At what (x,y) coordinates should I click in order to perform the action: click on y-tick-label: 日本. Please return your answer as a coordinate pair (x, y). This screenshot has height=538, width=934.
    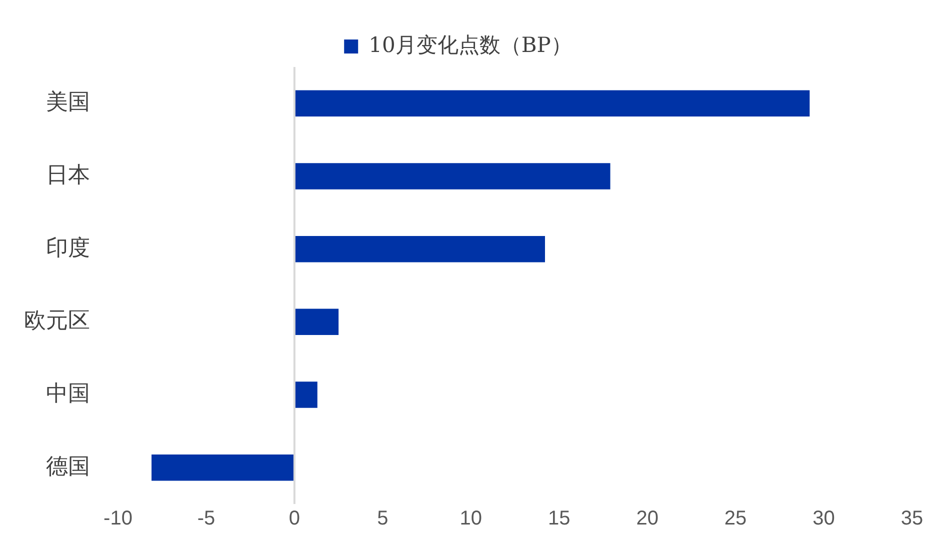
    Looking at the image, I should click on (68, 175).